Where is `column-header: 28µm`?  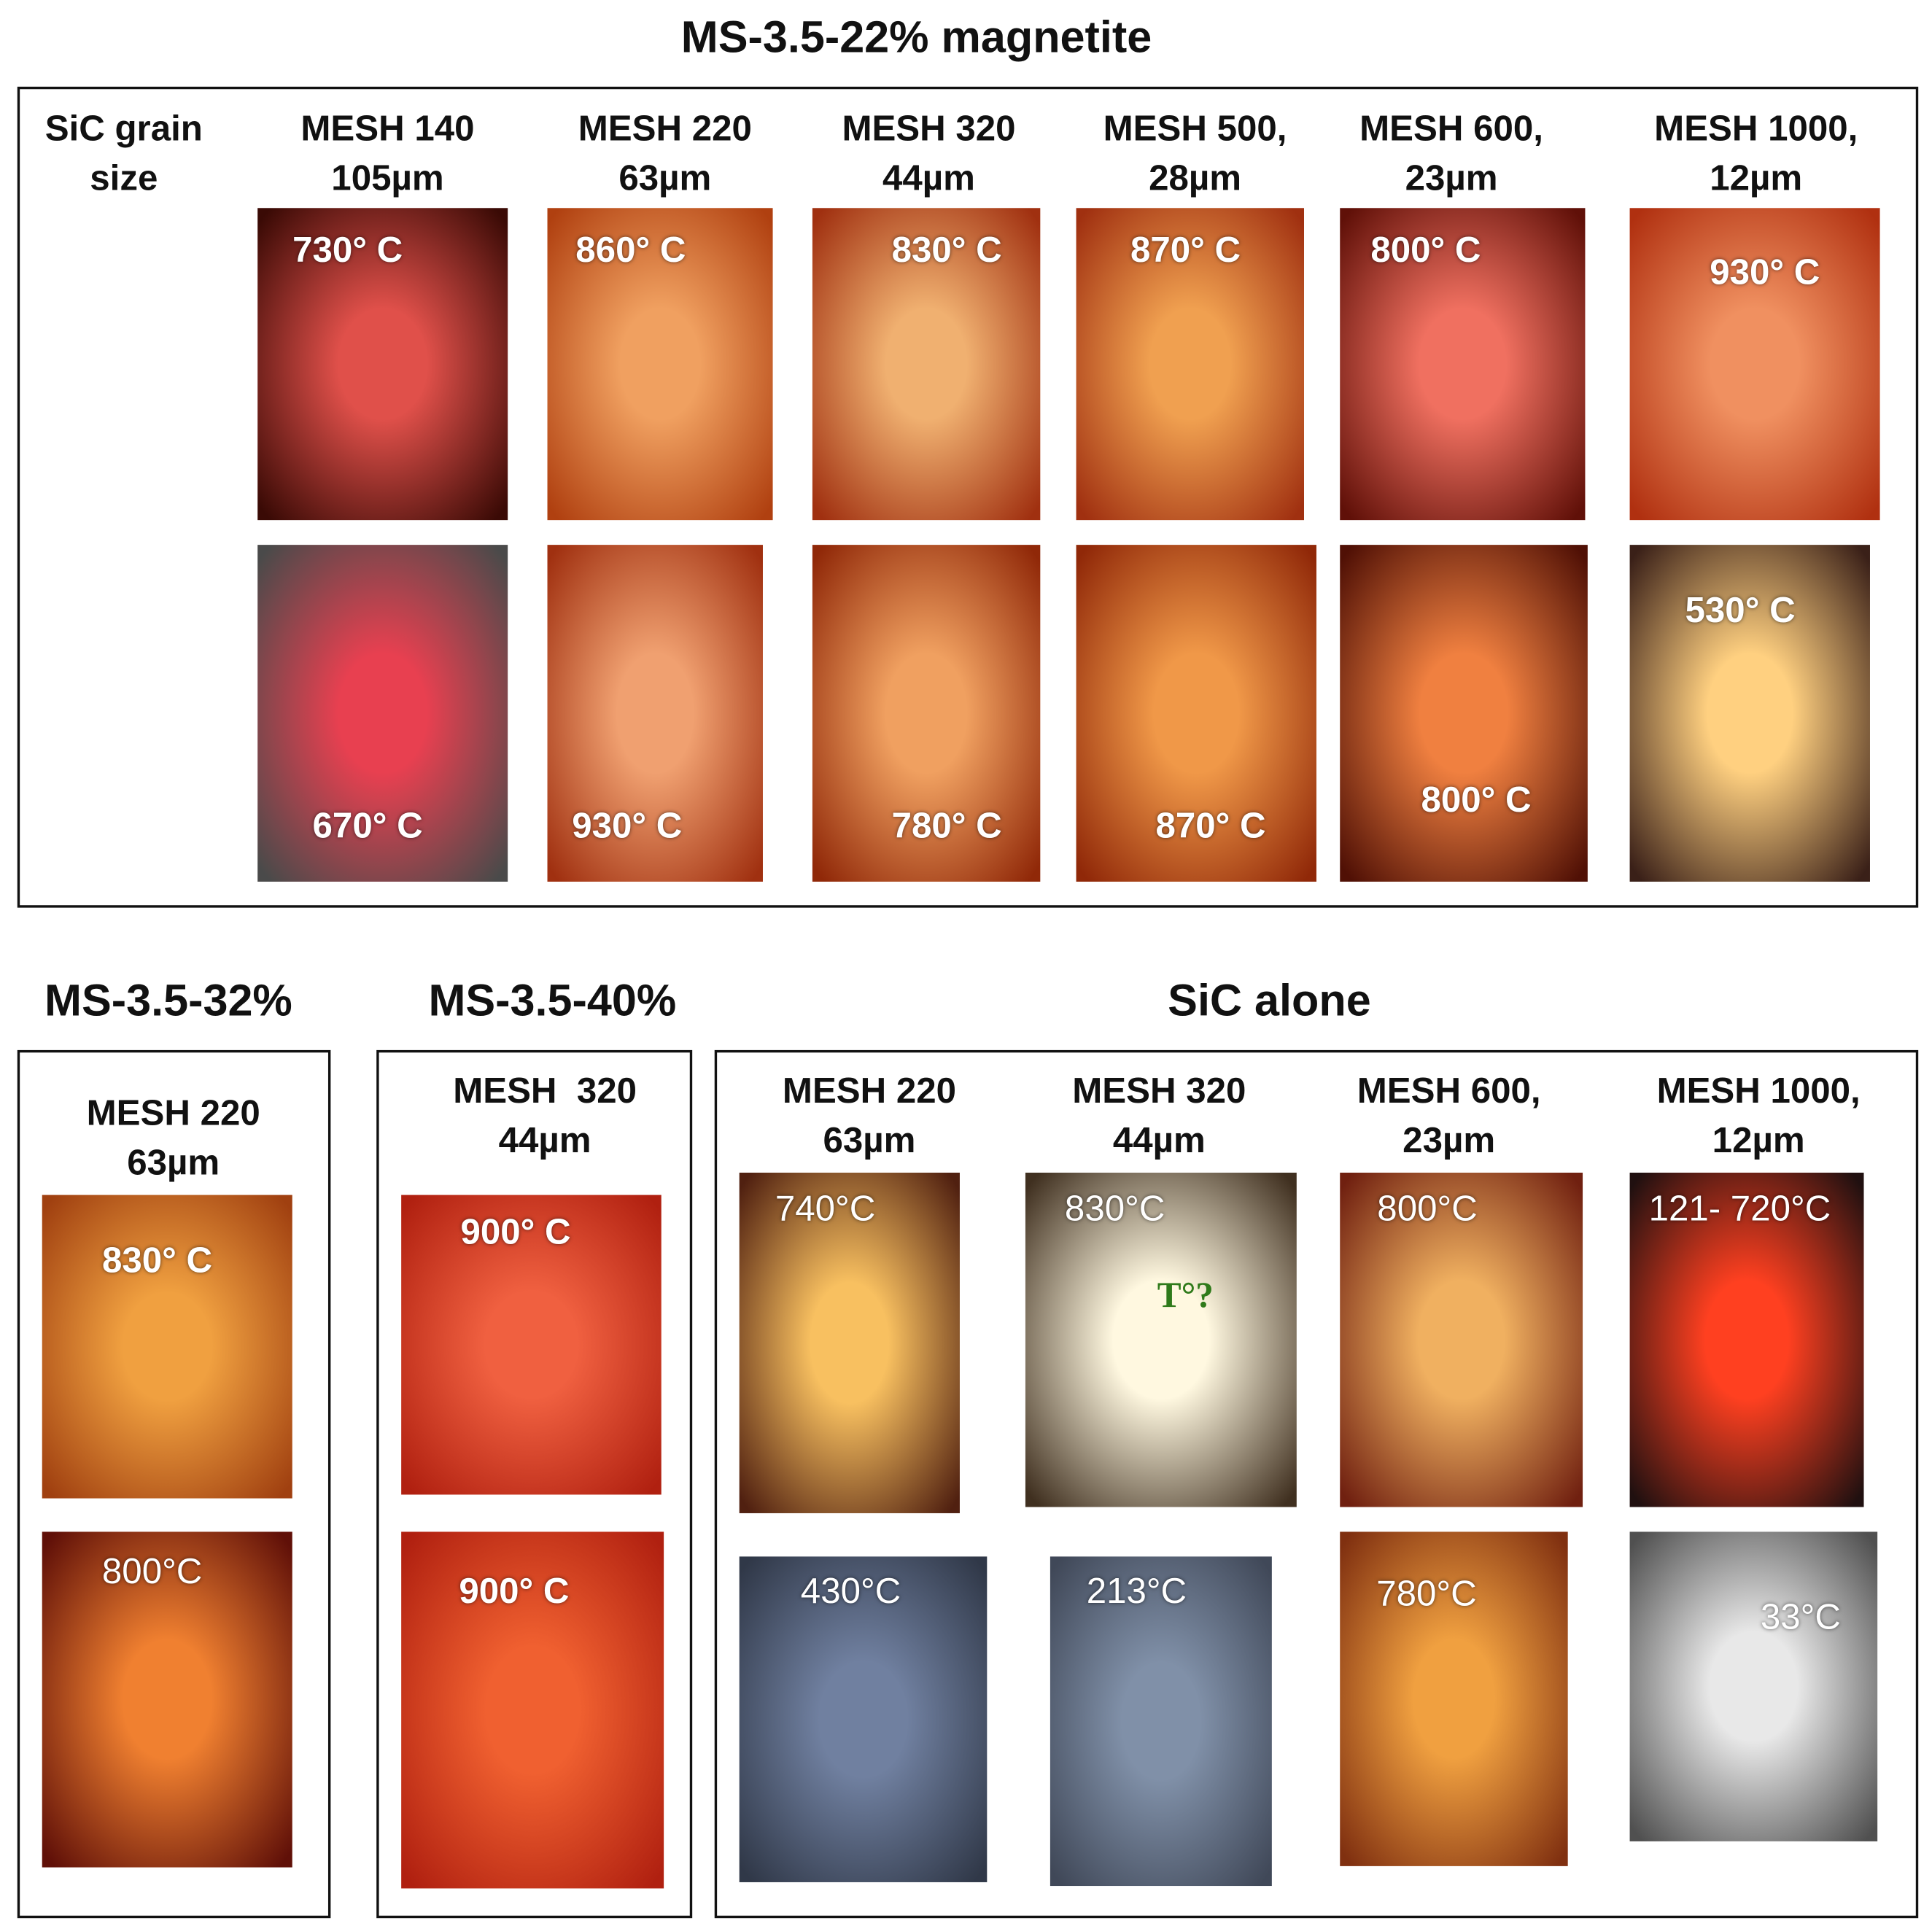
column-header: 28µm is located at coordinates (1195, 179).